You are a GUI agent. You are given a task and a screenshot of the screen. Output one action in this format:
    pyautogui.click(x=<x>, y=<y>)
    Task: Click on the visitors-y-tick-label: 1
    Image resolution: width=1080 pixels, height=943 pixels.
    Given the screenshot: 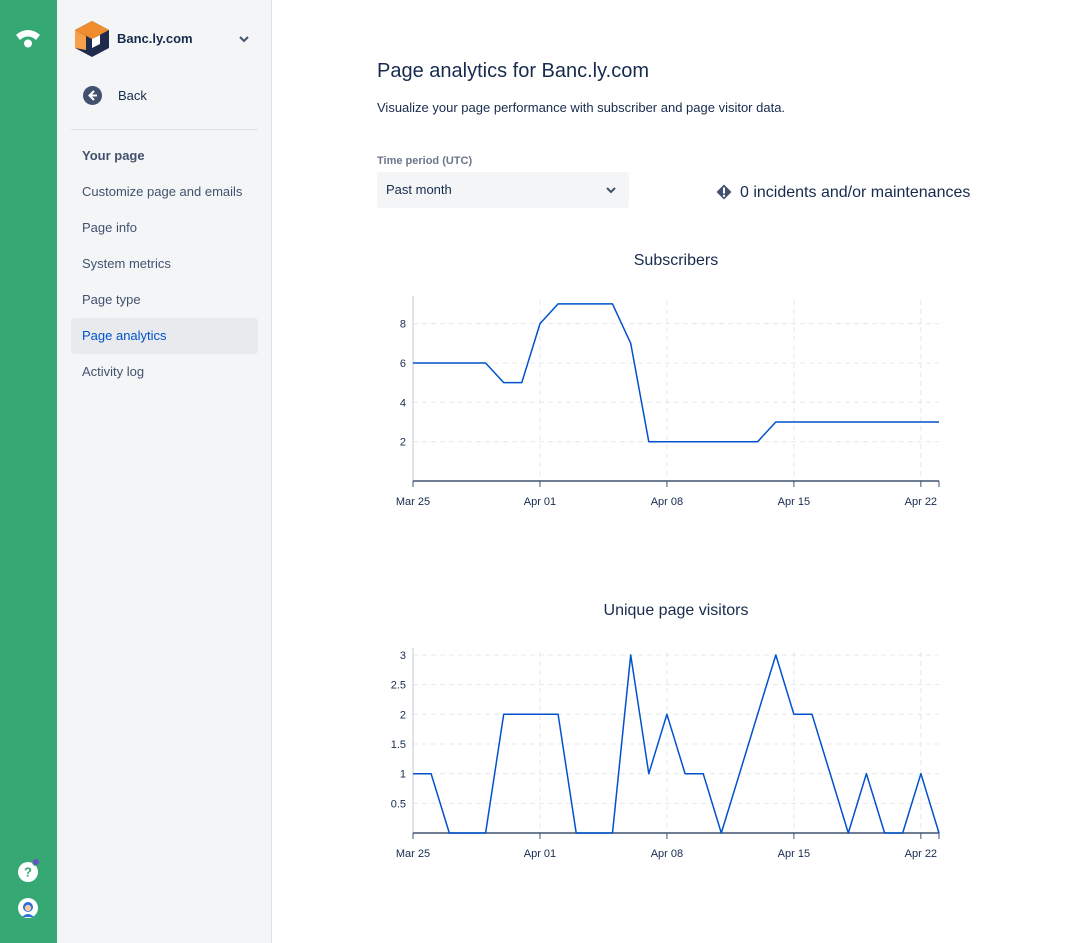 What is the action you would take?
    pyautogui.click(x=403, y=775)
    